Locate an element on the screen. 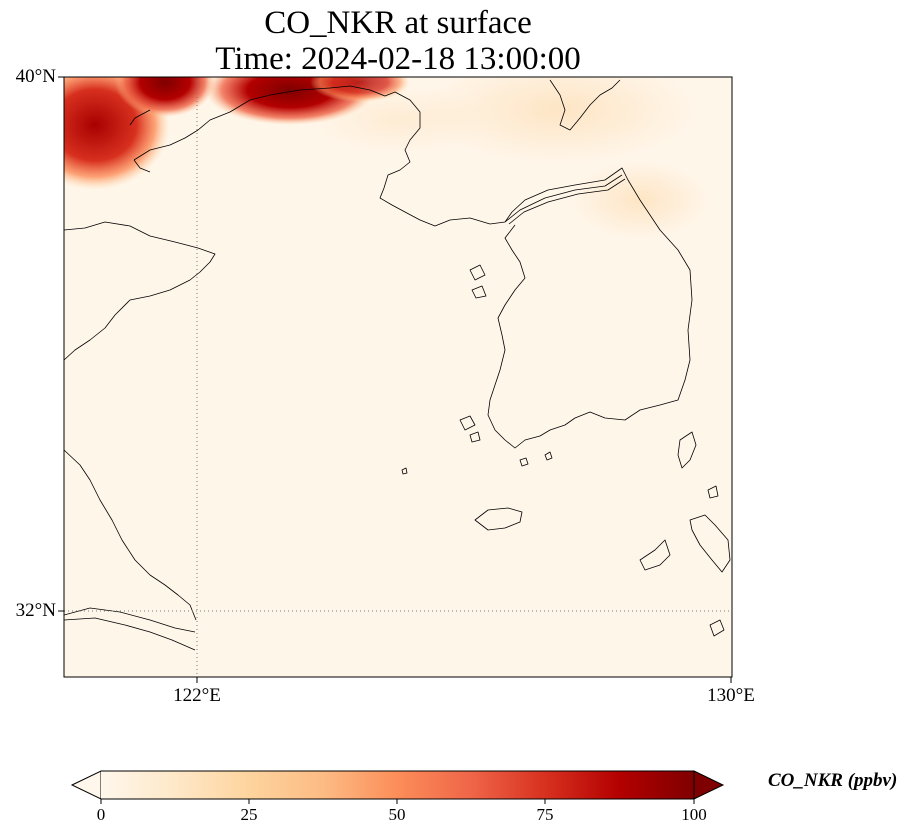  map-title: CO_NKR at surface is located at coordinates (398, 23).